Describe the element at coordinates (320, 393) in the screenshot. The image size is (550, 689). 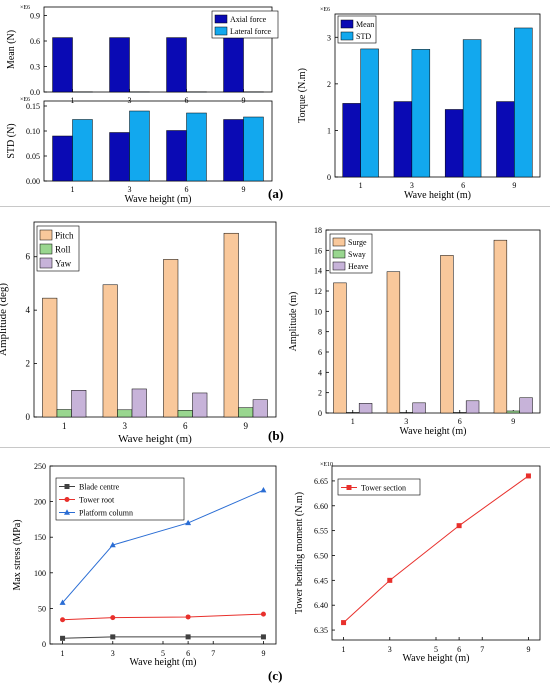
I see `translation-ytick-label: 2` at that location.